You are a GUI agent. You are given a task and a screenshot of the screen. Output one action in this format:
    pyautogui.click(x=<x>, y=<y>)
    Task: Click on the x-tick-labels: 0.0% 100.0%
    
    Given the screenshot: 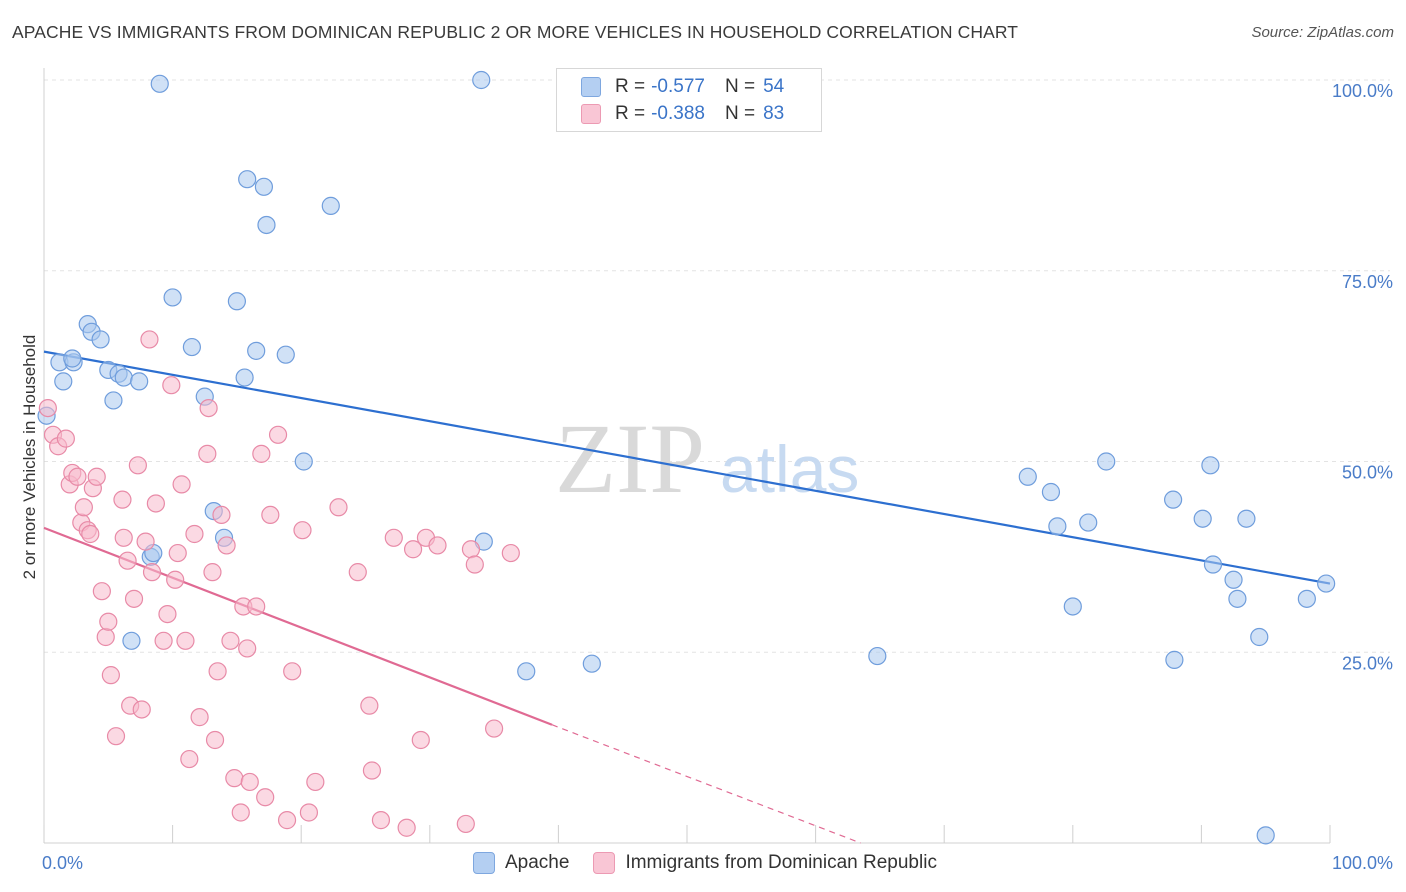 What is the action you would take?
    pyautogui.click(x=717, y=863)
    